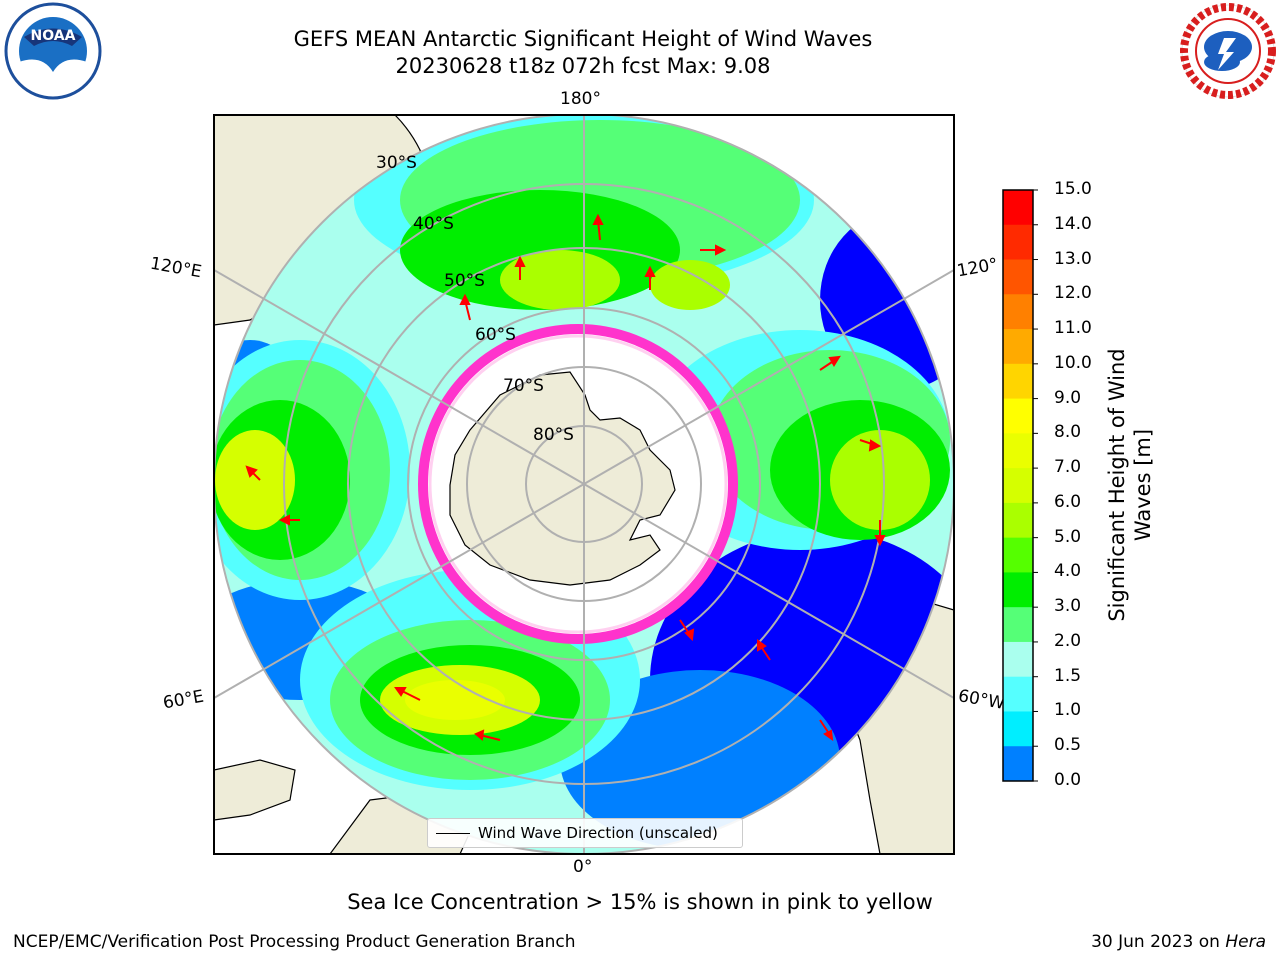  Describe the element at coordinates (1073, 223) in the screenshot. I see `colorbar-tick-label: 14.0` at that location.